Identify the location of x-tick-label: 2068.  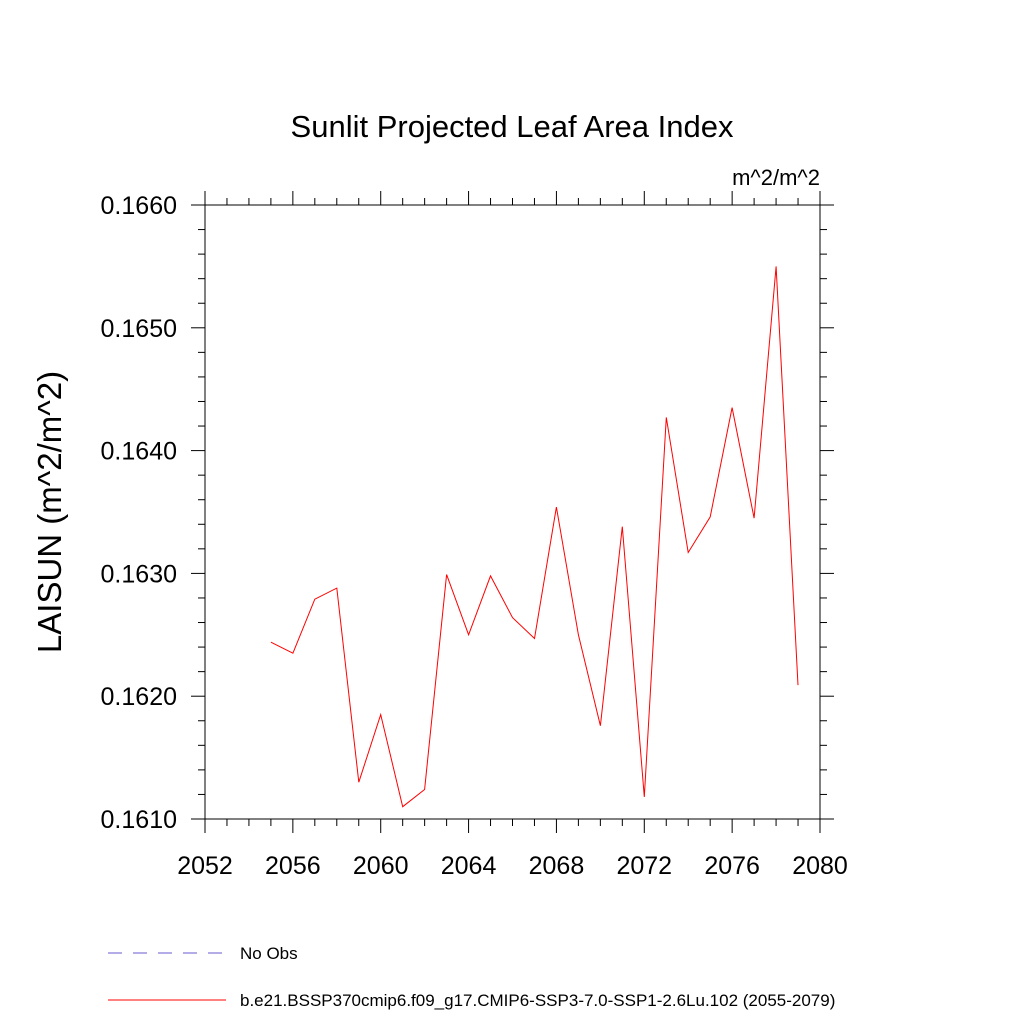
(557, 866).